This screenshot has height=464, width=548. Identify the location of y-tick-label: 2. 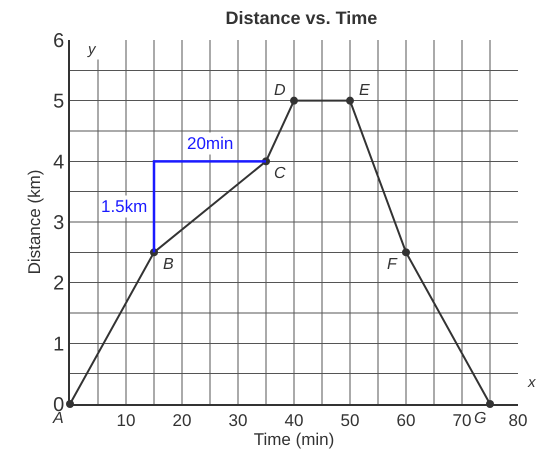
(58, 283).